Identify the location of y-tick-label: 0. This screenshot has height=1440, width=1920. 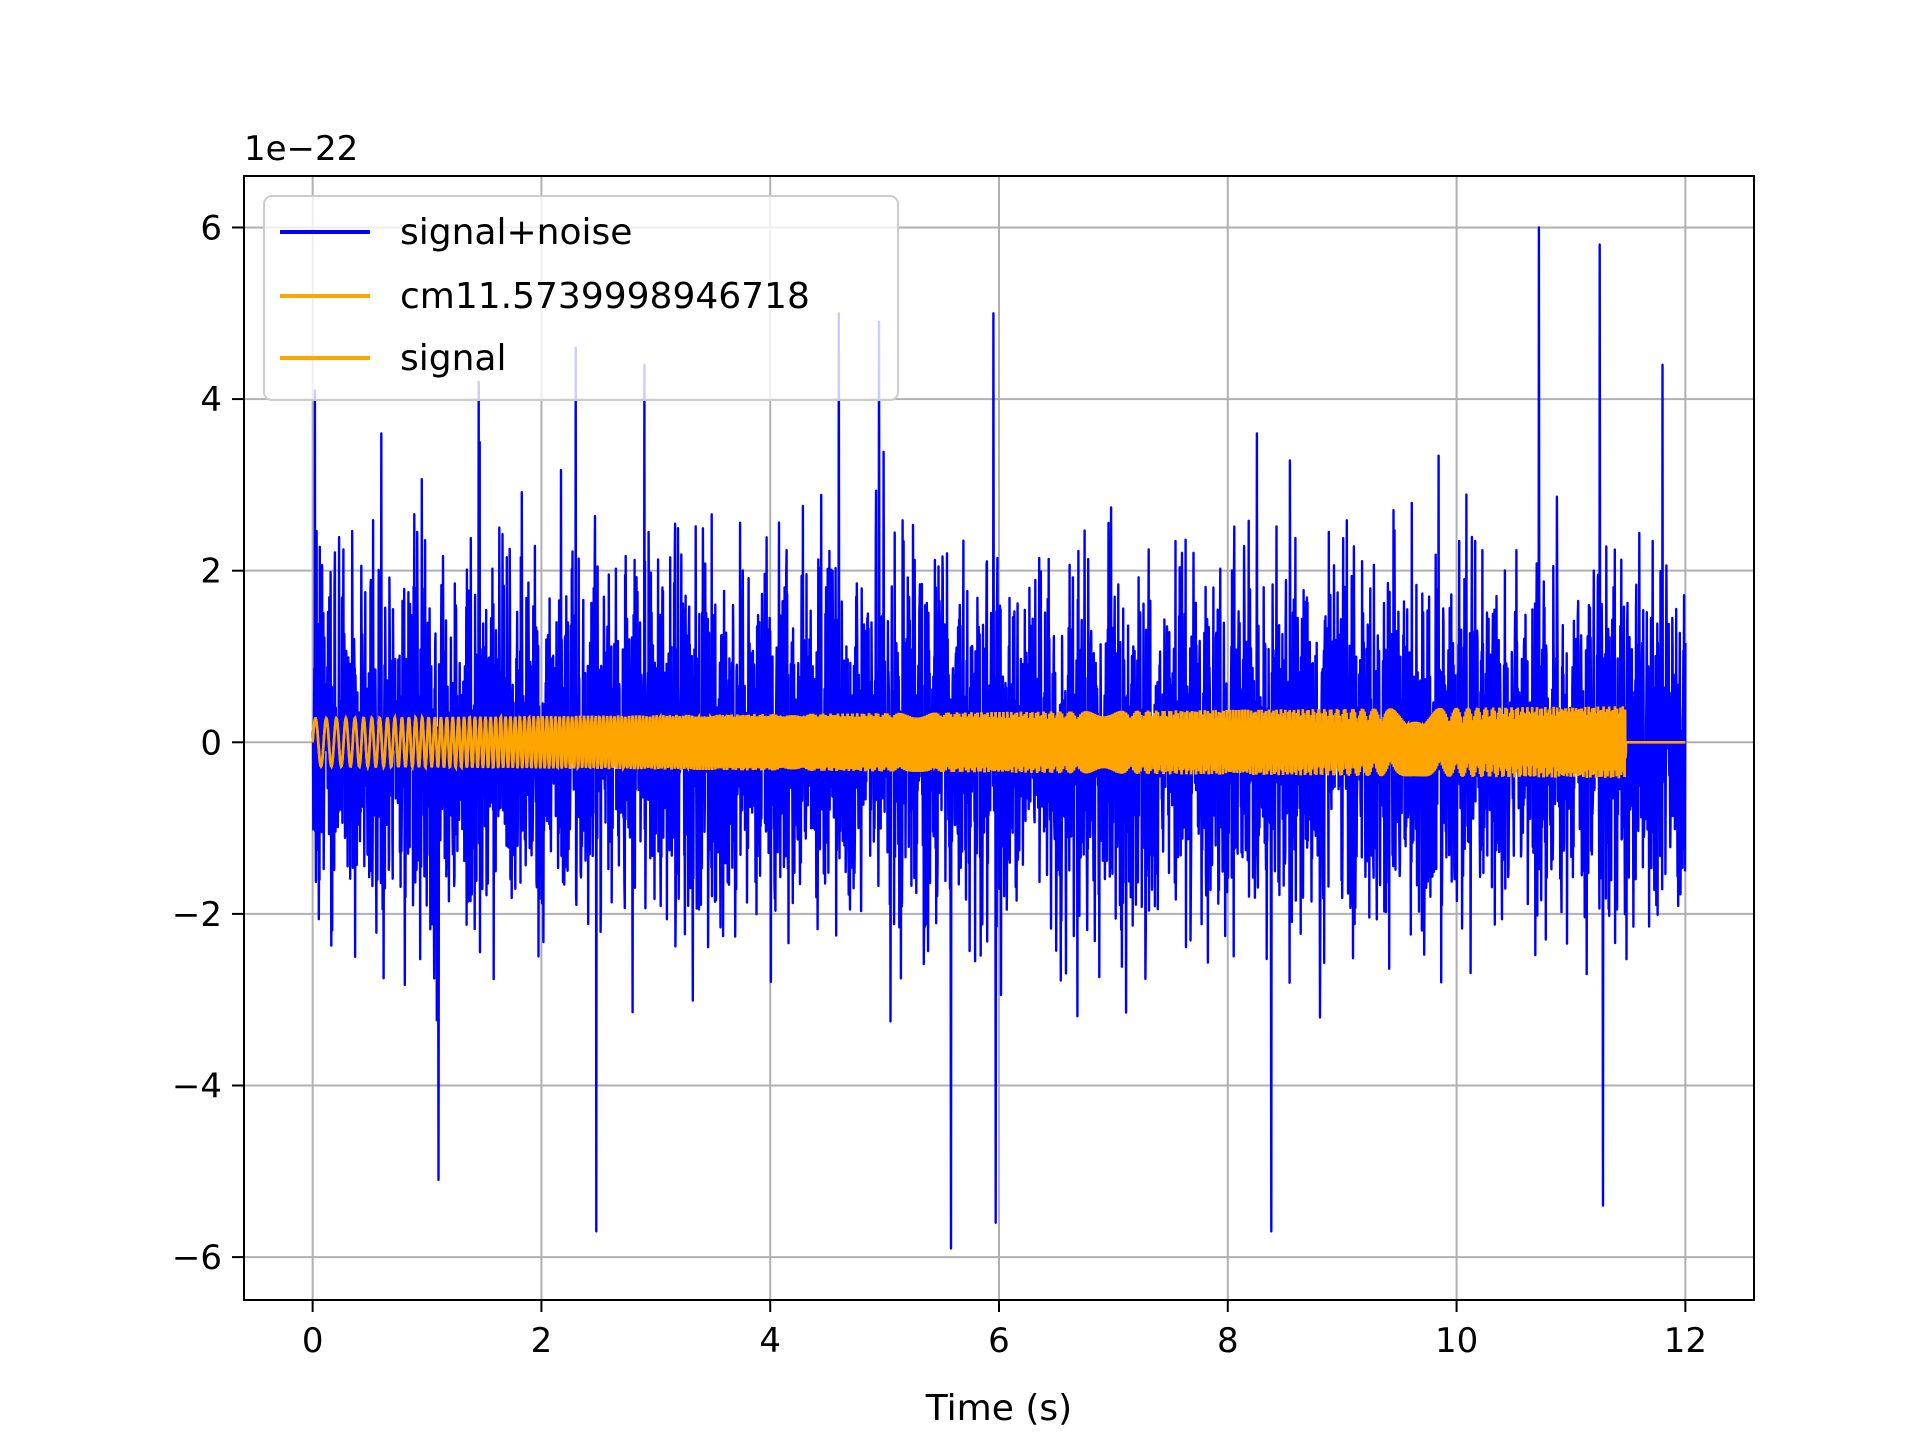
(211, 743).